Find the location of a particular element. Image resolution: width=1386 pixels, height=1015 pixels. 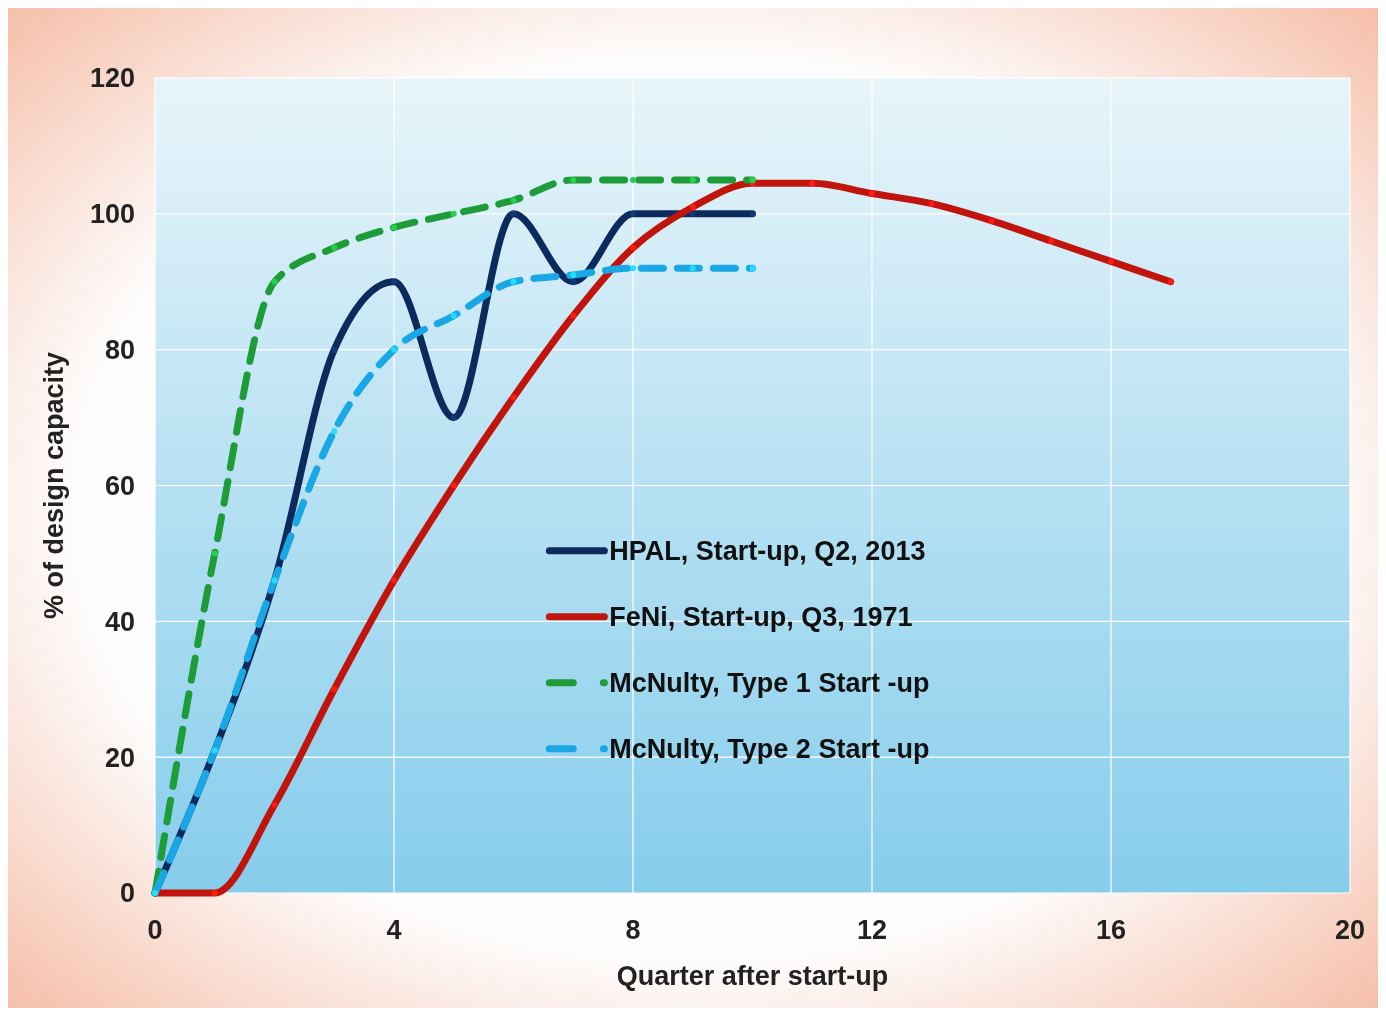

x-tick-label: 20 is located at coordinates (1350, 930).